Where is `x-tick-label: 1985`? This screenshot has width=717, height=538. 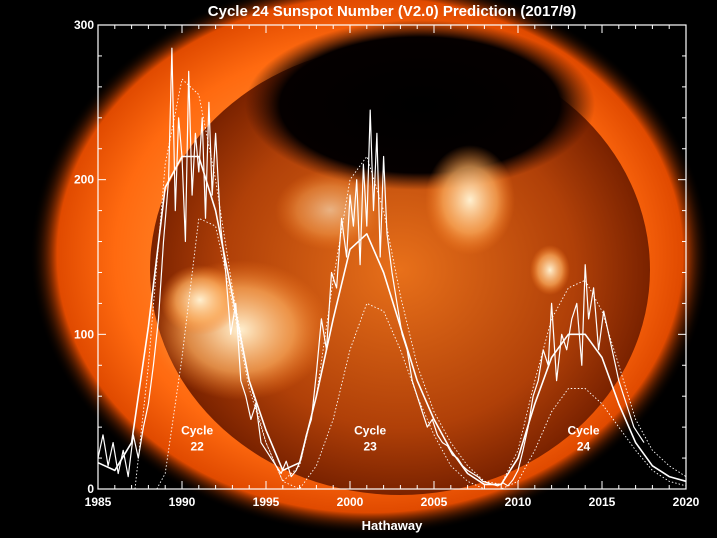
x-tick-label: 1985 is located at coordinates (98, 502).